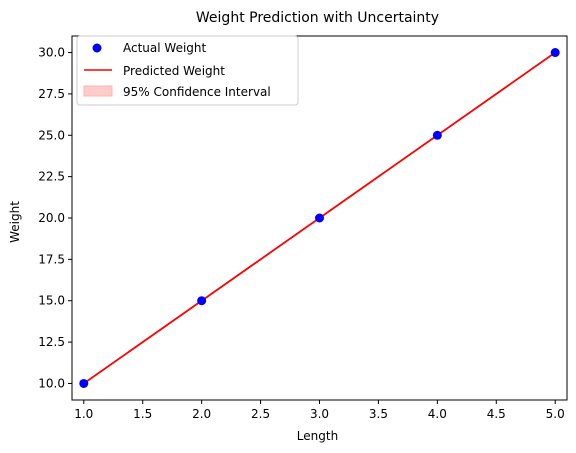 The image size is (576, 453). What do you see at coordinates (319, 414) in the screenshot?
I see `x-tick-label: 3.0` at bounding box center [319, 414].